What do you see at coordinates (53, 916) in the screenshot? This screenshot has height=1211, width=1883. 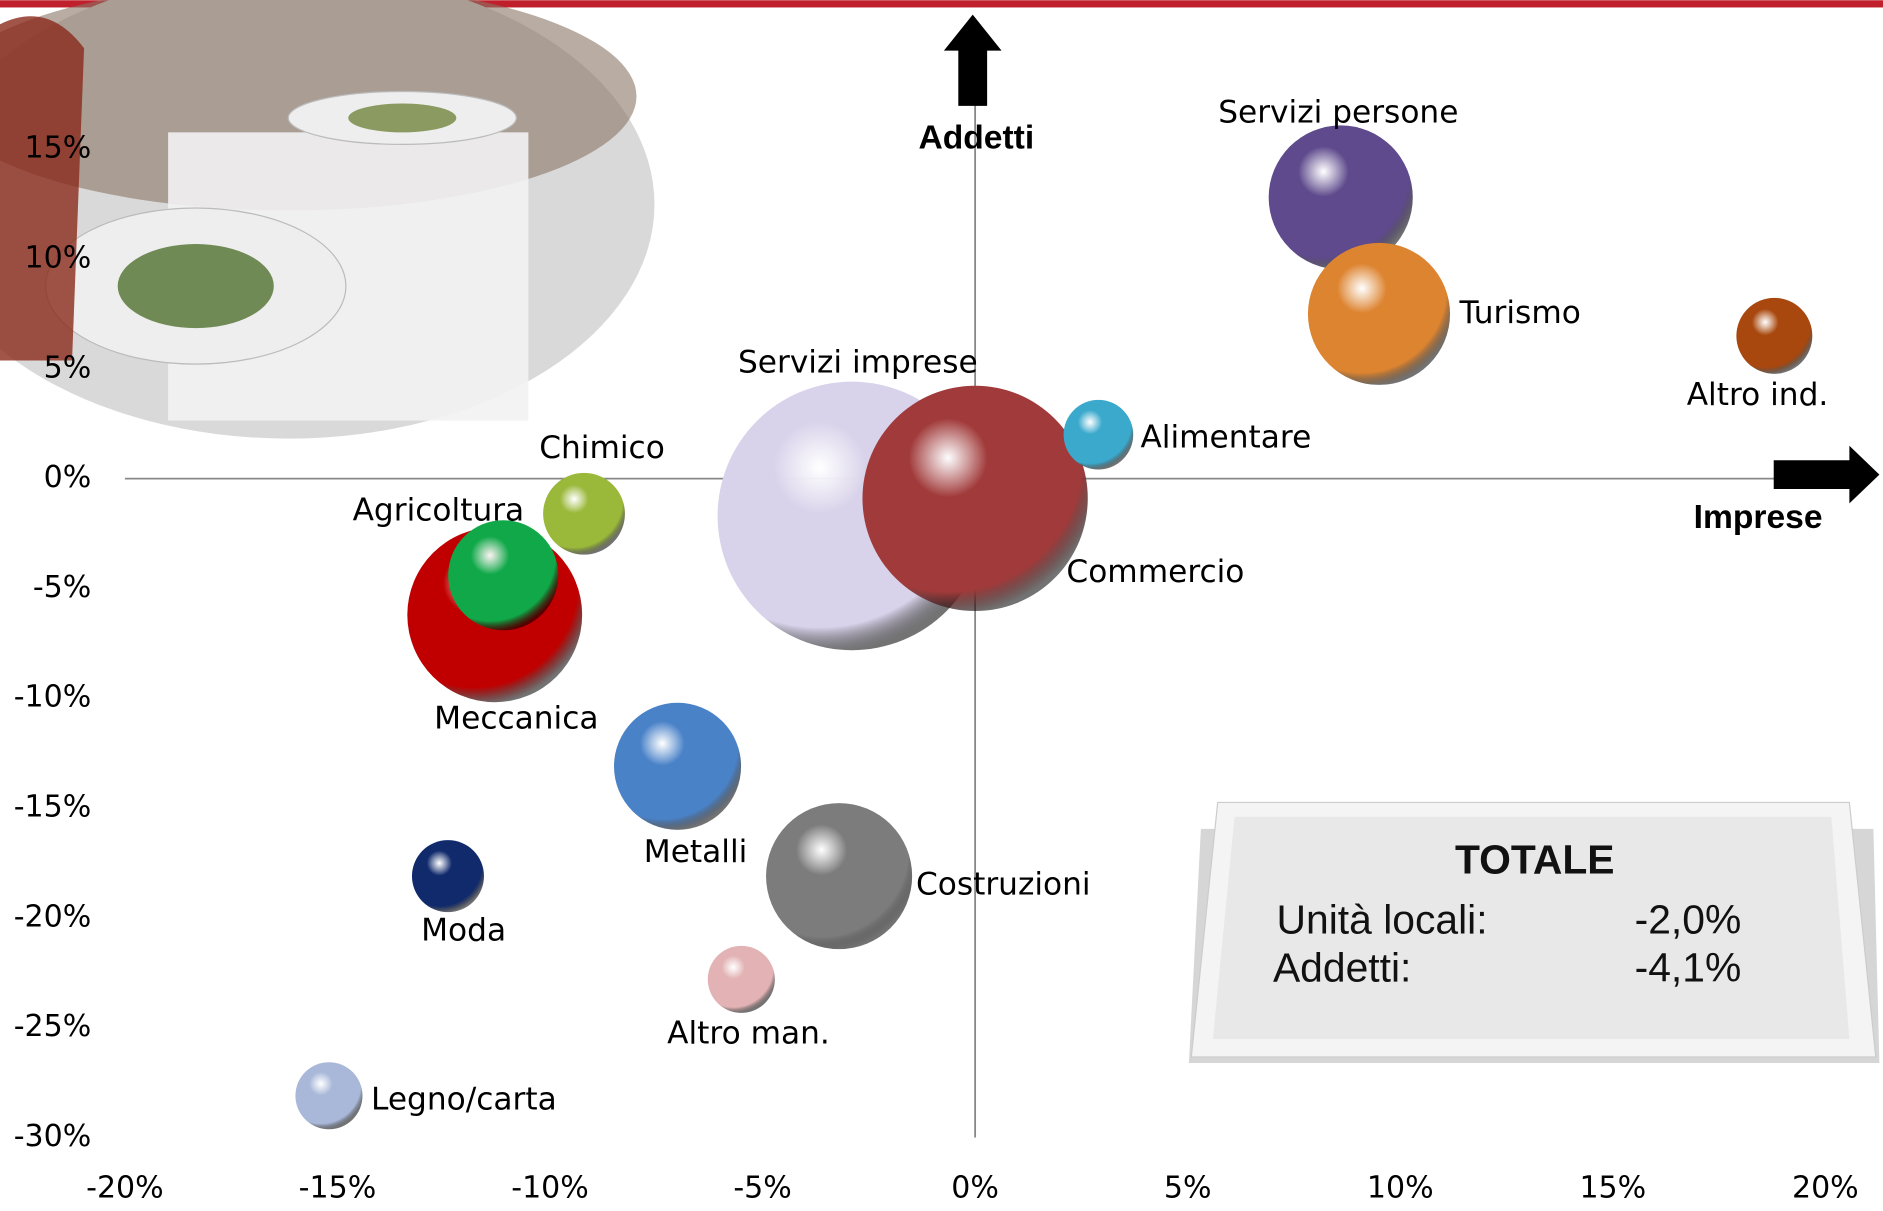 I see `y-tick-label: -20%` at bounding box center [53, 916].